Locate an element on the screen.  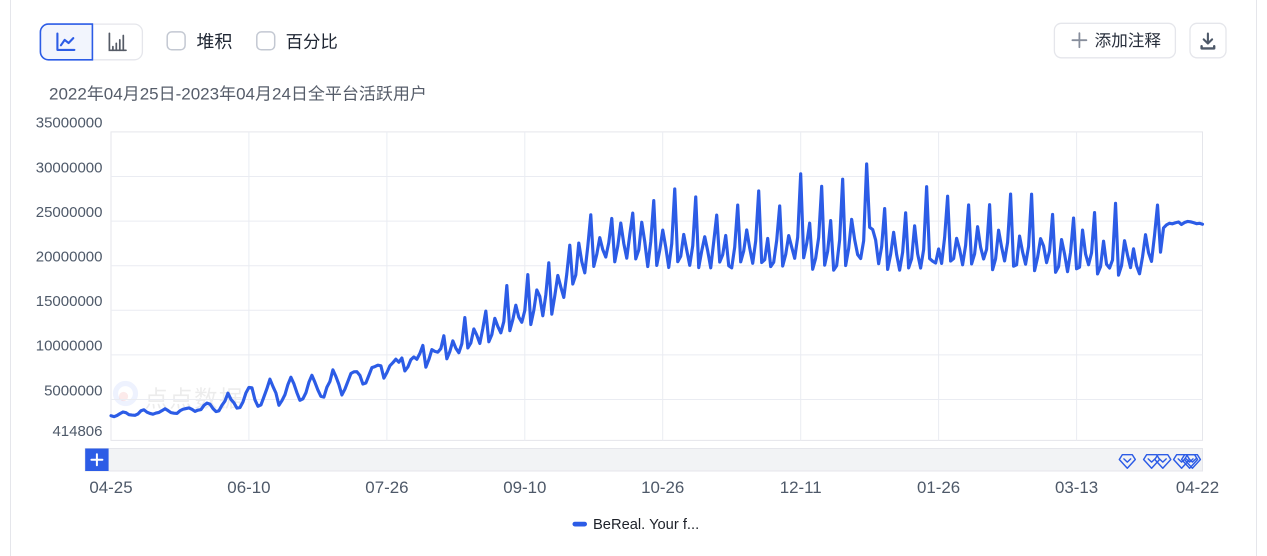
svg-text: 30000000 is located at coordinates (69, 167).